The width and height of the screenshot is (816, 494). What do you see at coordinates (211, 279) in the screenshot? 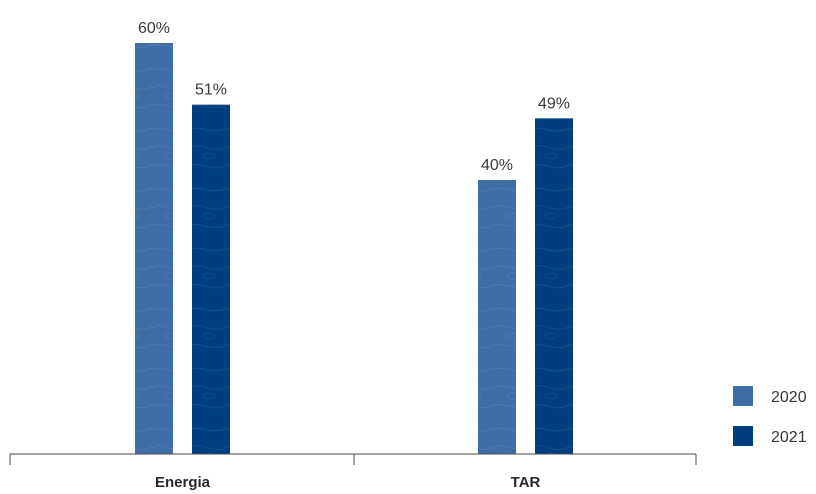
I see `bar-energia-2021` at bounding box center [211, 279].